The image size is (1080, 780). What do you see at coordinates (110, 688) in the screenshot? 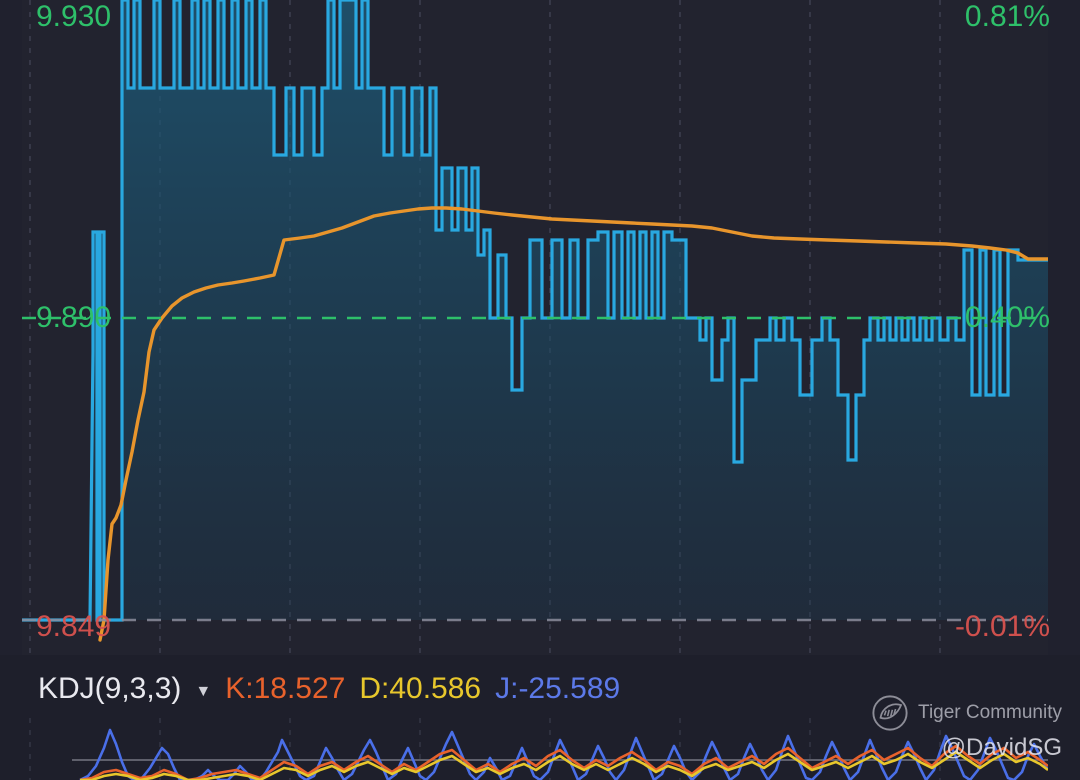
I see `kdj-indicator-name: KDJ(9,3,3)` at bounding box center [110, 688].